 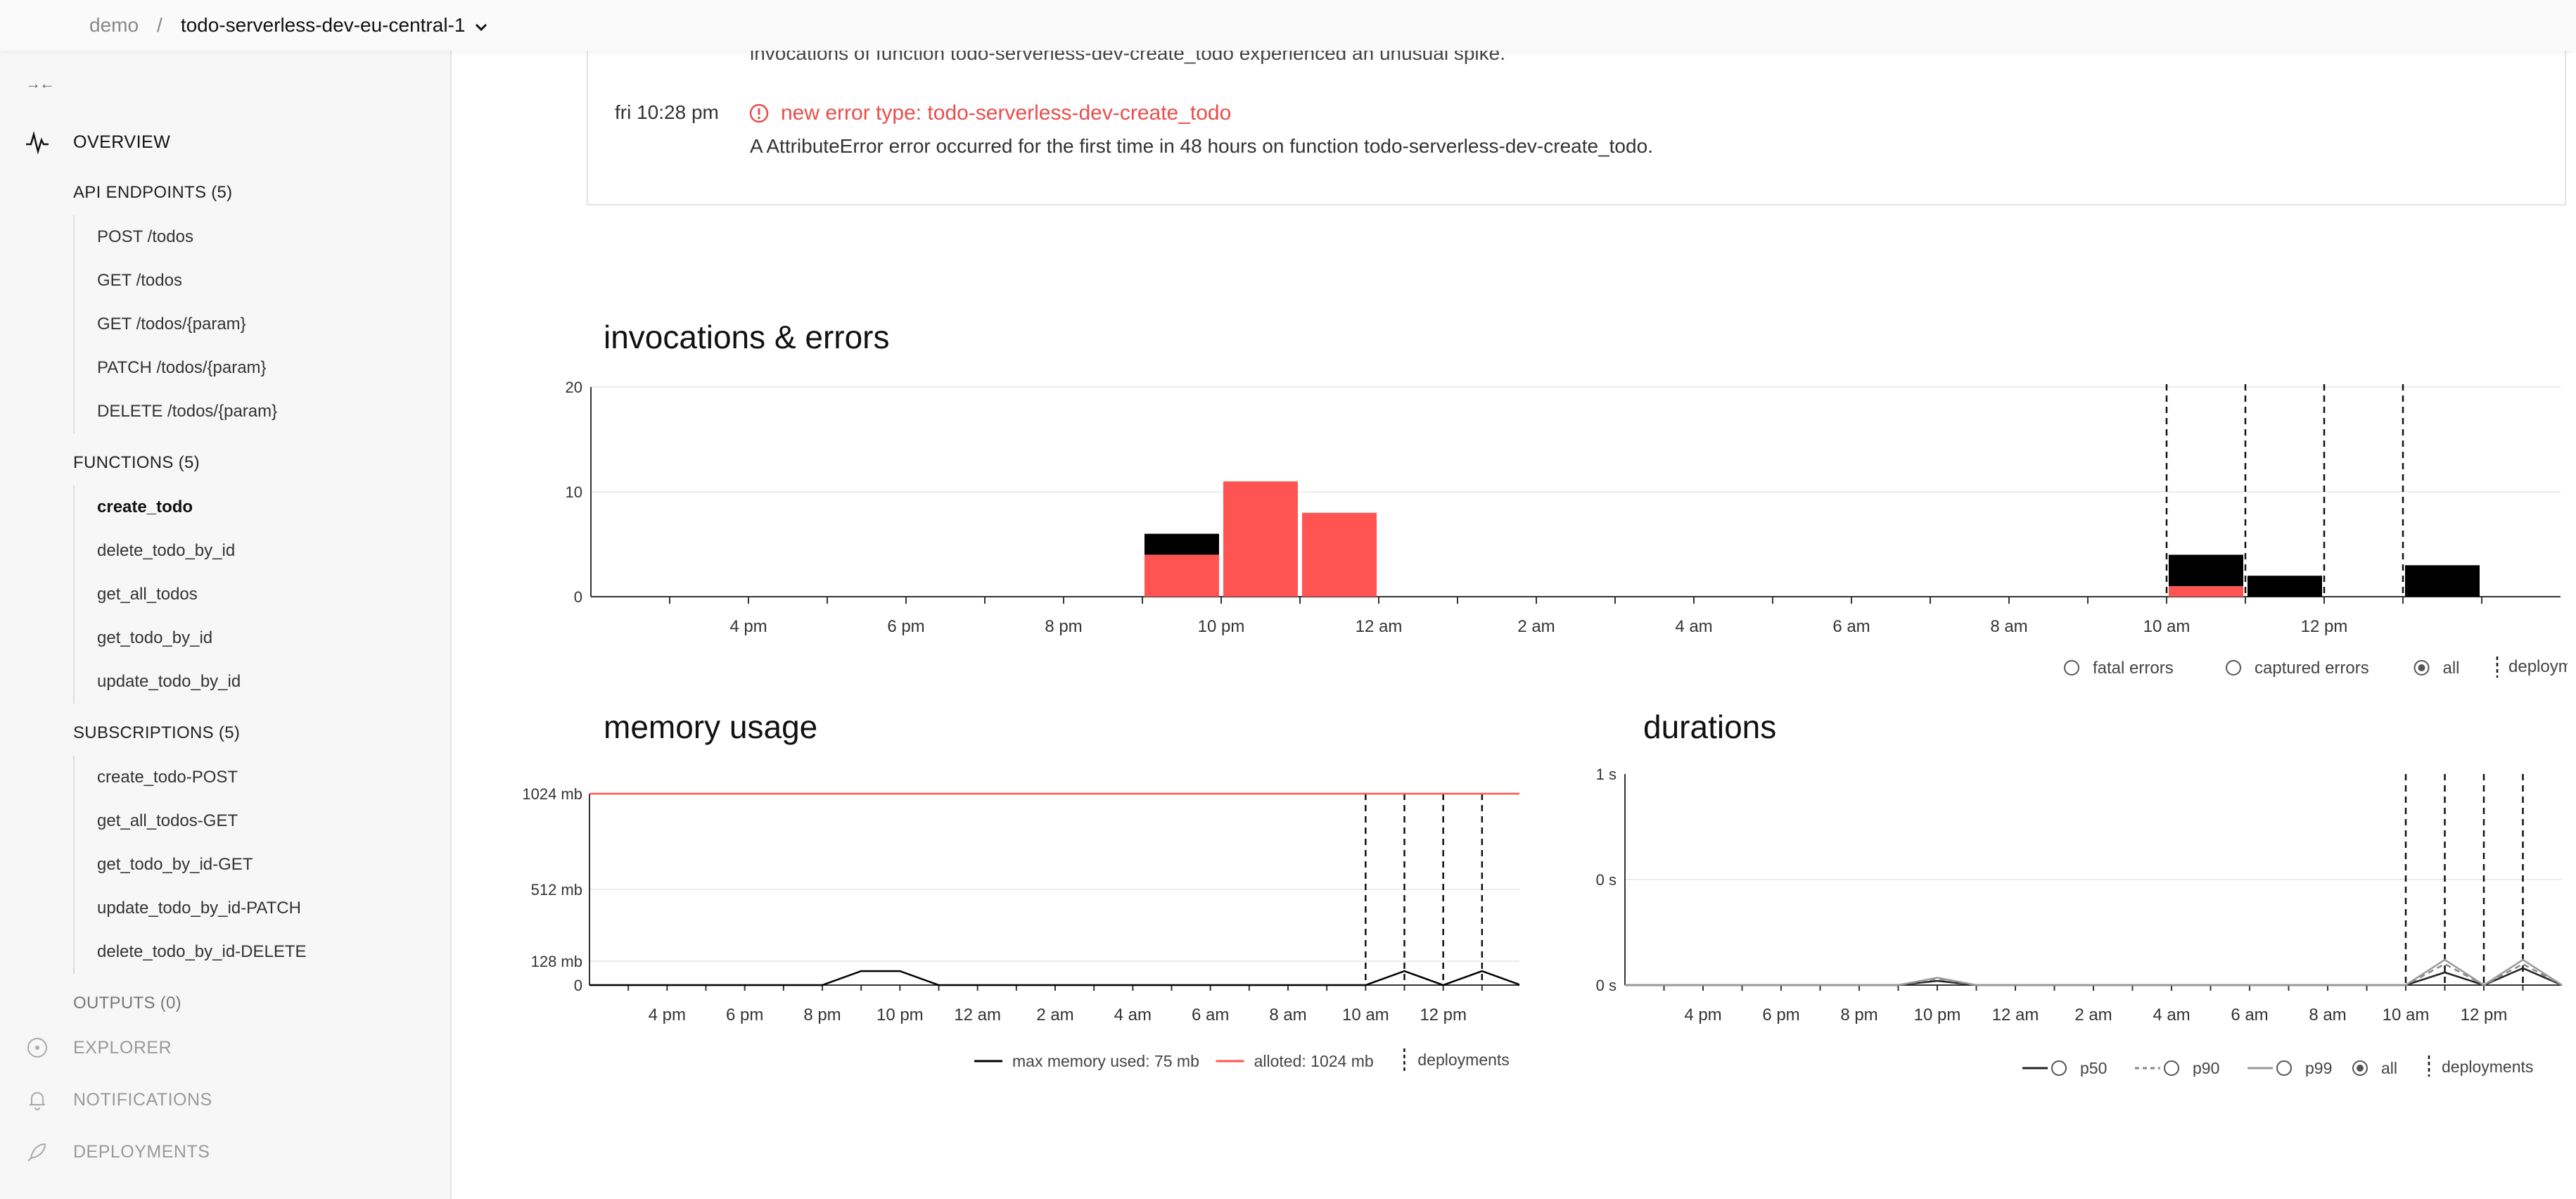 I want to click on subscription-item: create_todo-POST, so click(x=167, y=777).